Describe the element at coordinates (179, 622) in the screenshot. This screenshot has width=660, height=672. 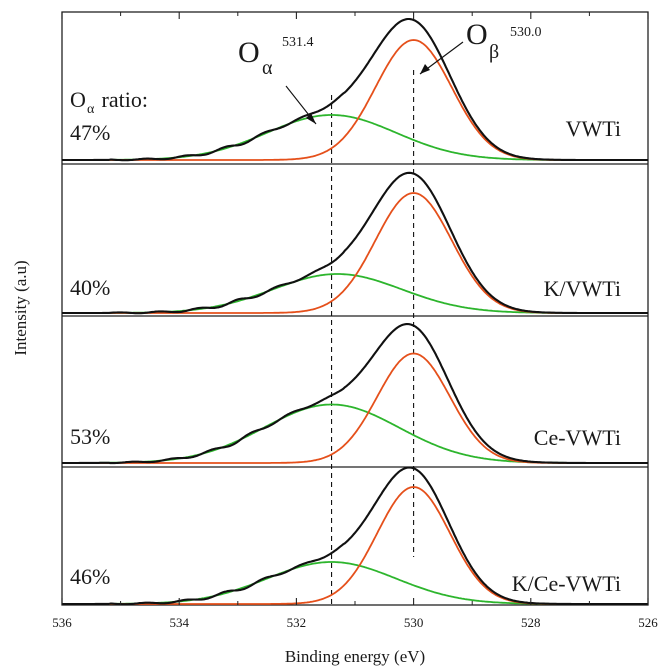
I see `x-tick-label: 534` at that location.